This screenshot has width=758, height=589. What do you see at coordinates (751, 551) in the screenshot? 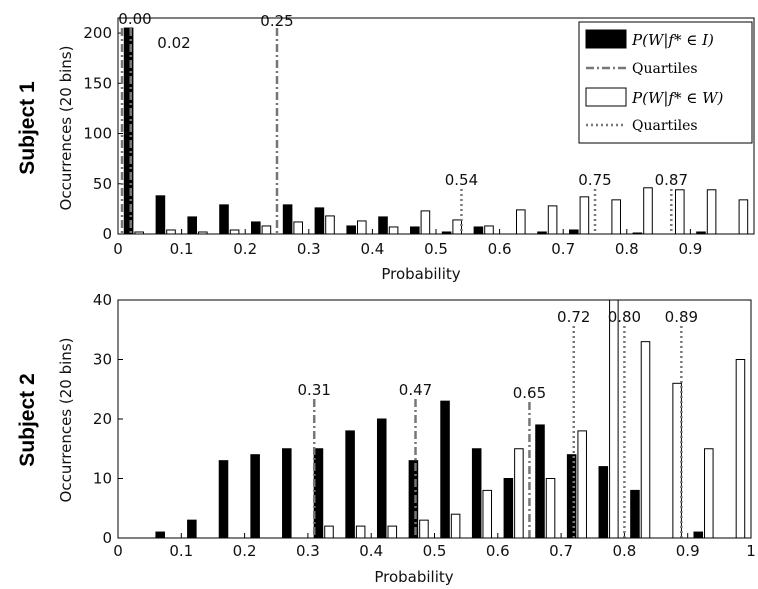
I see `x-tick-label: 1` at bounding box center [751, 551].